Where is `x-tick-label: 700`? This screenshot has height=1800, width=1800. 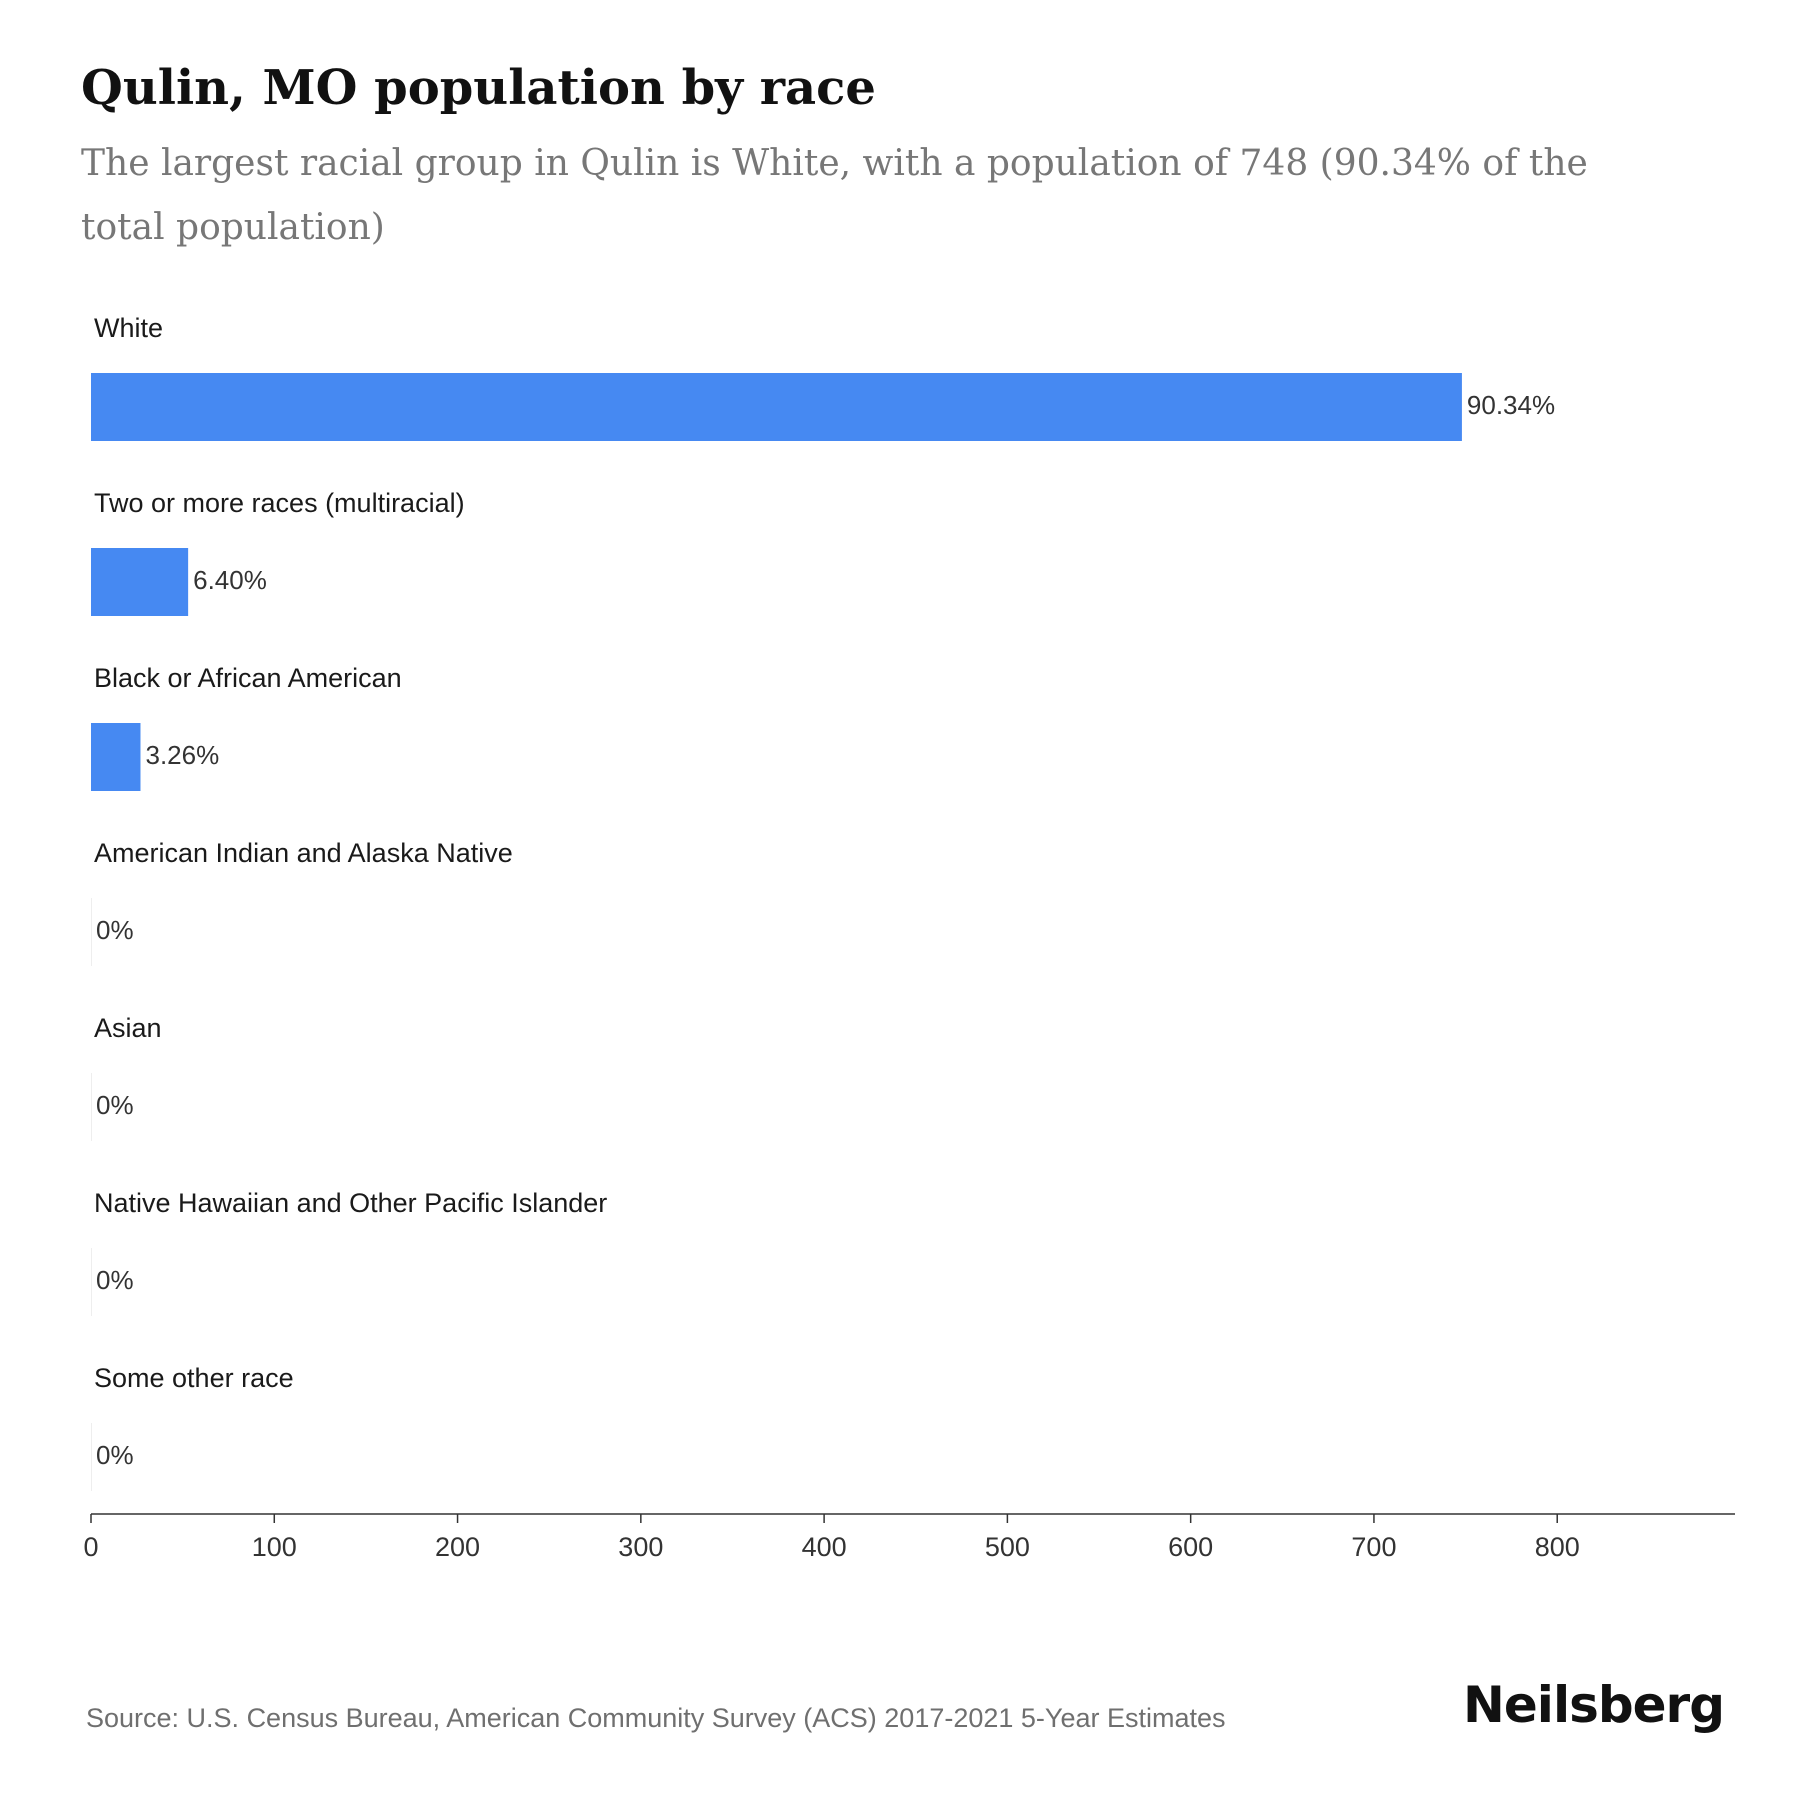 x-tick-label: 700 is located at coordinates (1373, 1547).